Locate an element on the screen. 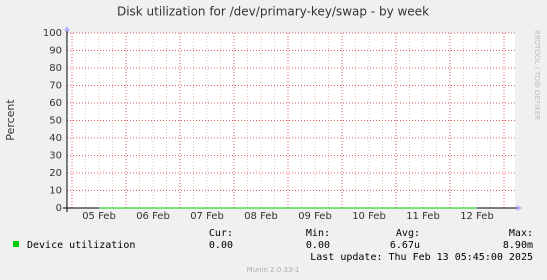 The width and height of the screenshot is (547, 280). y-tick-label: 50 is located at coordinates (55, 121).